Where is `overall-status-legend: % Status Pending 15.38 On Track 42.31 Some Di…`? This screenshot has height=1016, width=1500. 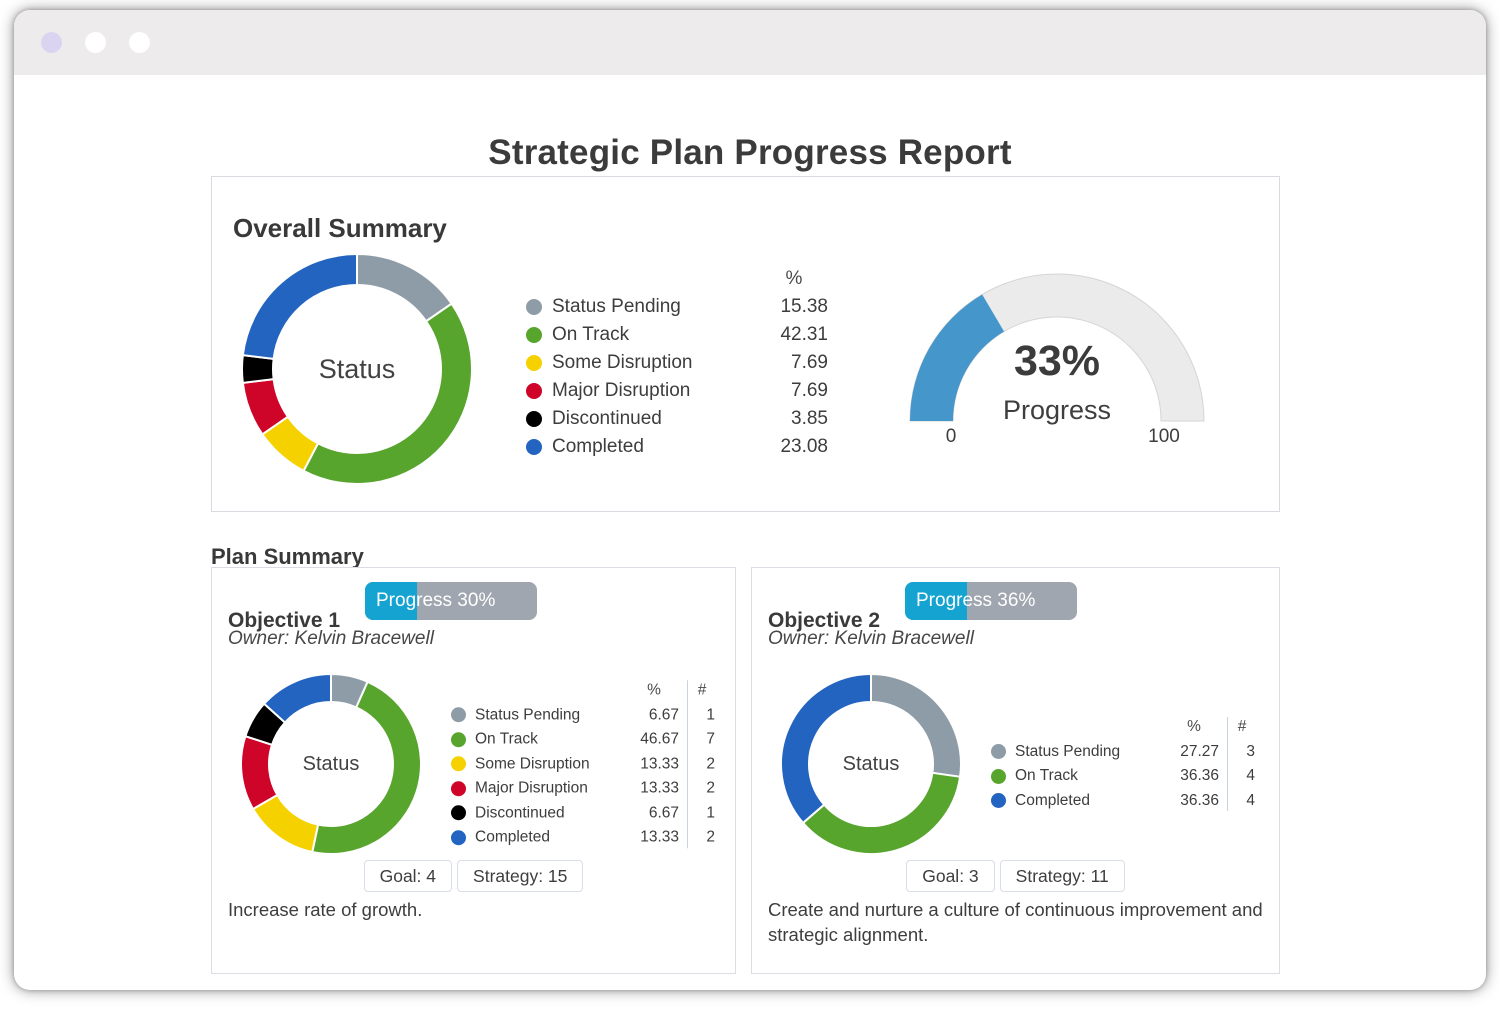 overall-status-legend: % Status Pending 15.38 On Track 42.31 Some Di… is located at coordinates (677, 363).